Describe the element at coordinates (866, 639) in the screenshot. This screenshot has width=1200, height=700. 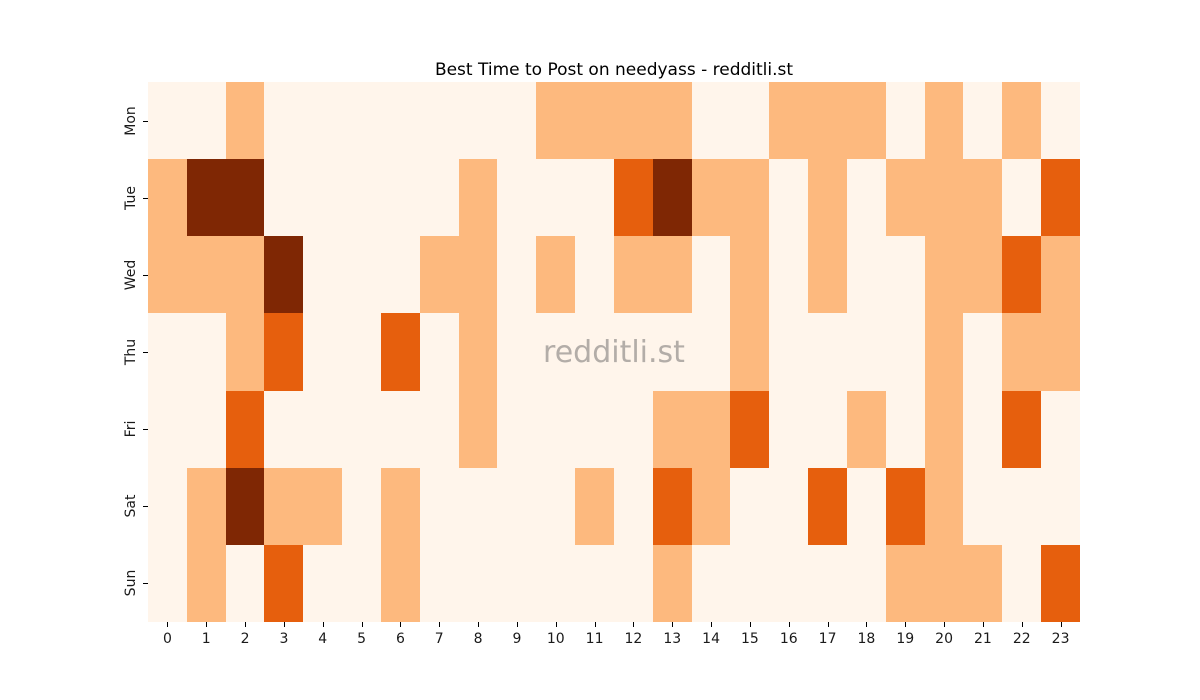
I see `x-tick-label: 18` at that location.